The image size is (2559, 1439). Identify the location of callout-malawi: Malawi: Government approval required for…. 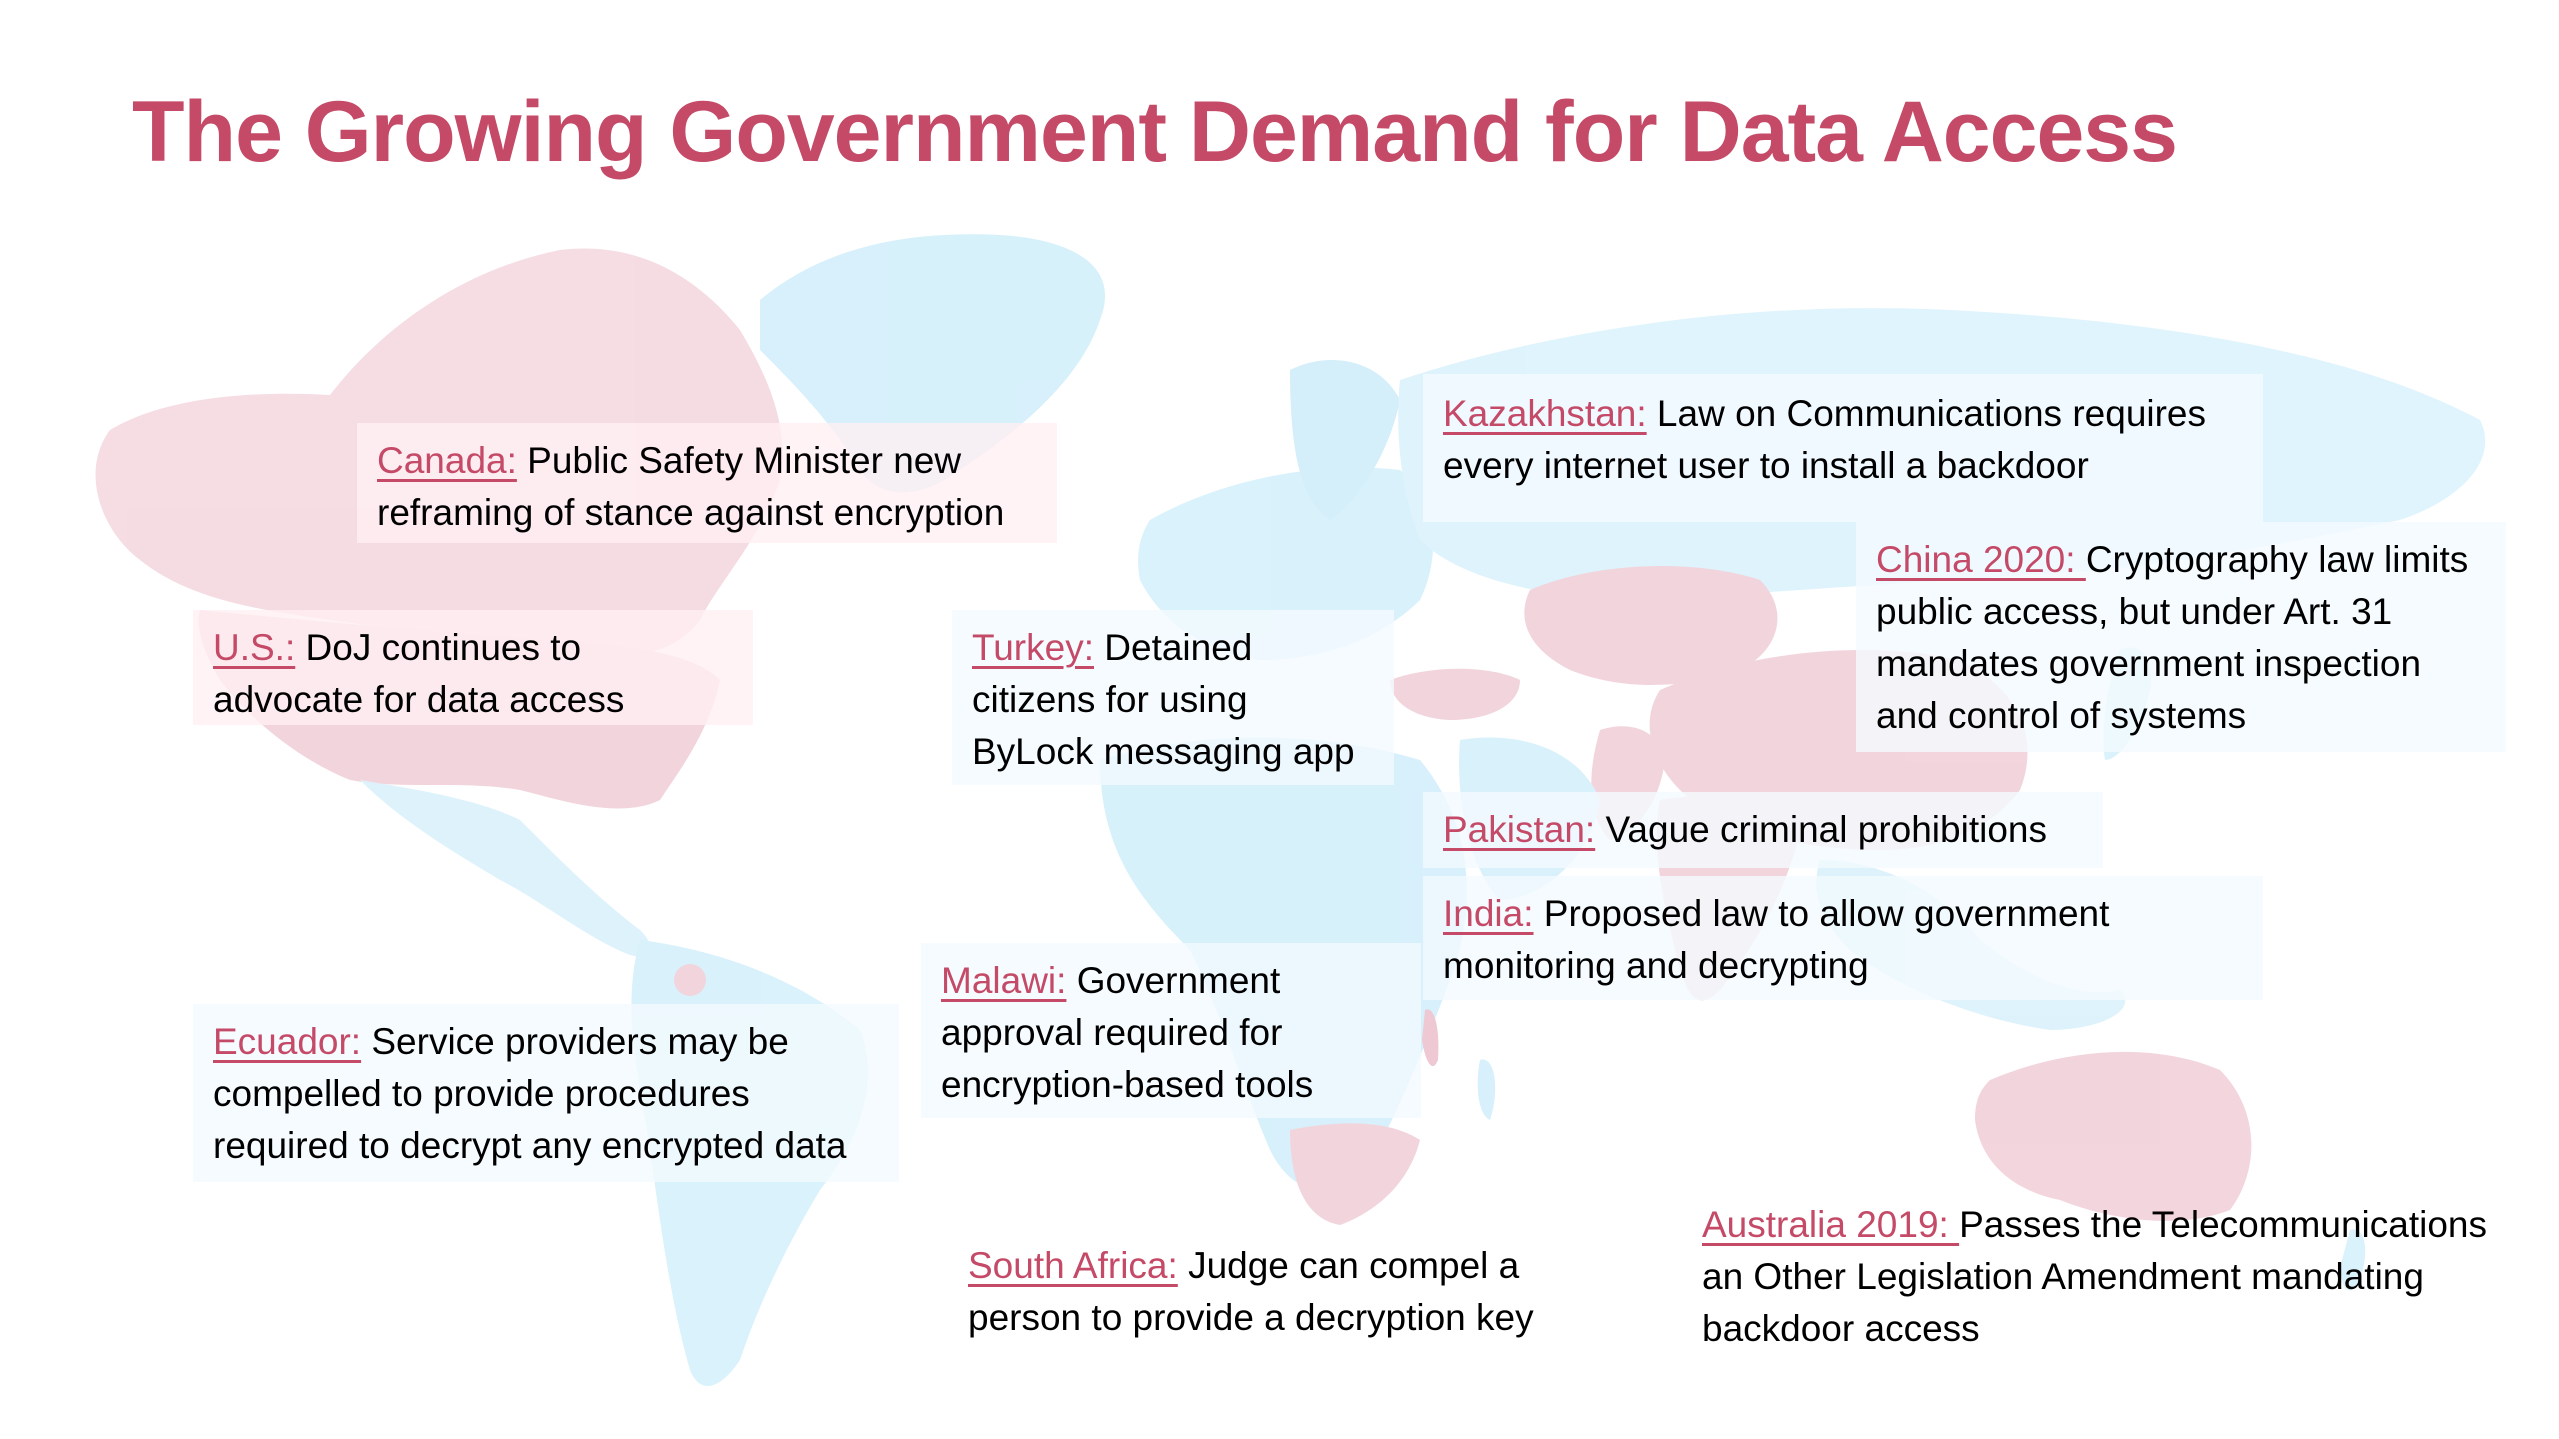
(1171, 1030).